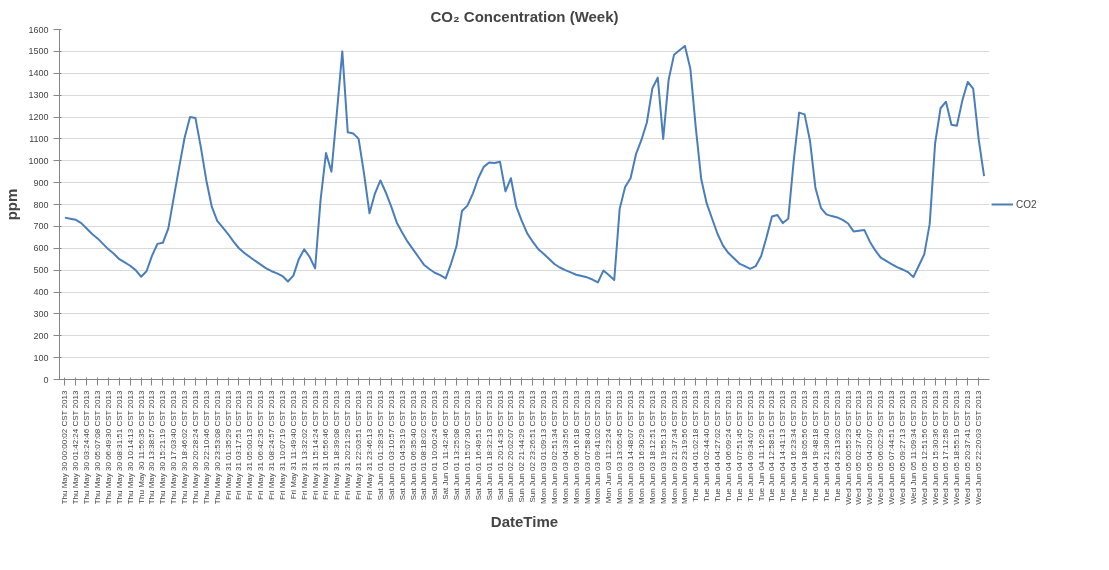 The width and height of the screenshot is (1109, 570). I want to click on x-tick-label: Thu May 30 20:28:24 CST 2013, so click(195, 447).